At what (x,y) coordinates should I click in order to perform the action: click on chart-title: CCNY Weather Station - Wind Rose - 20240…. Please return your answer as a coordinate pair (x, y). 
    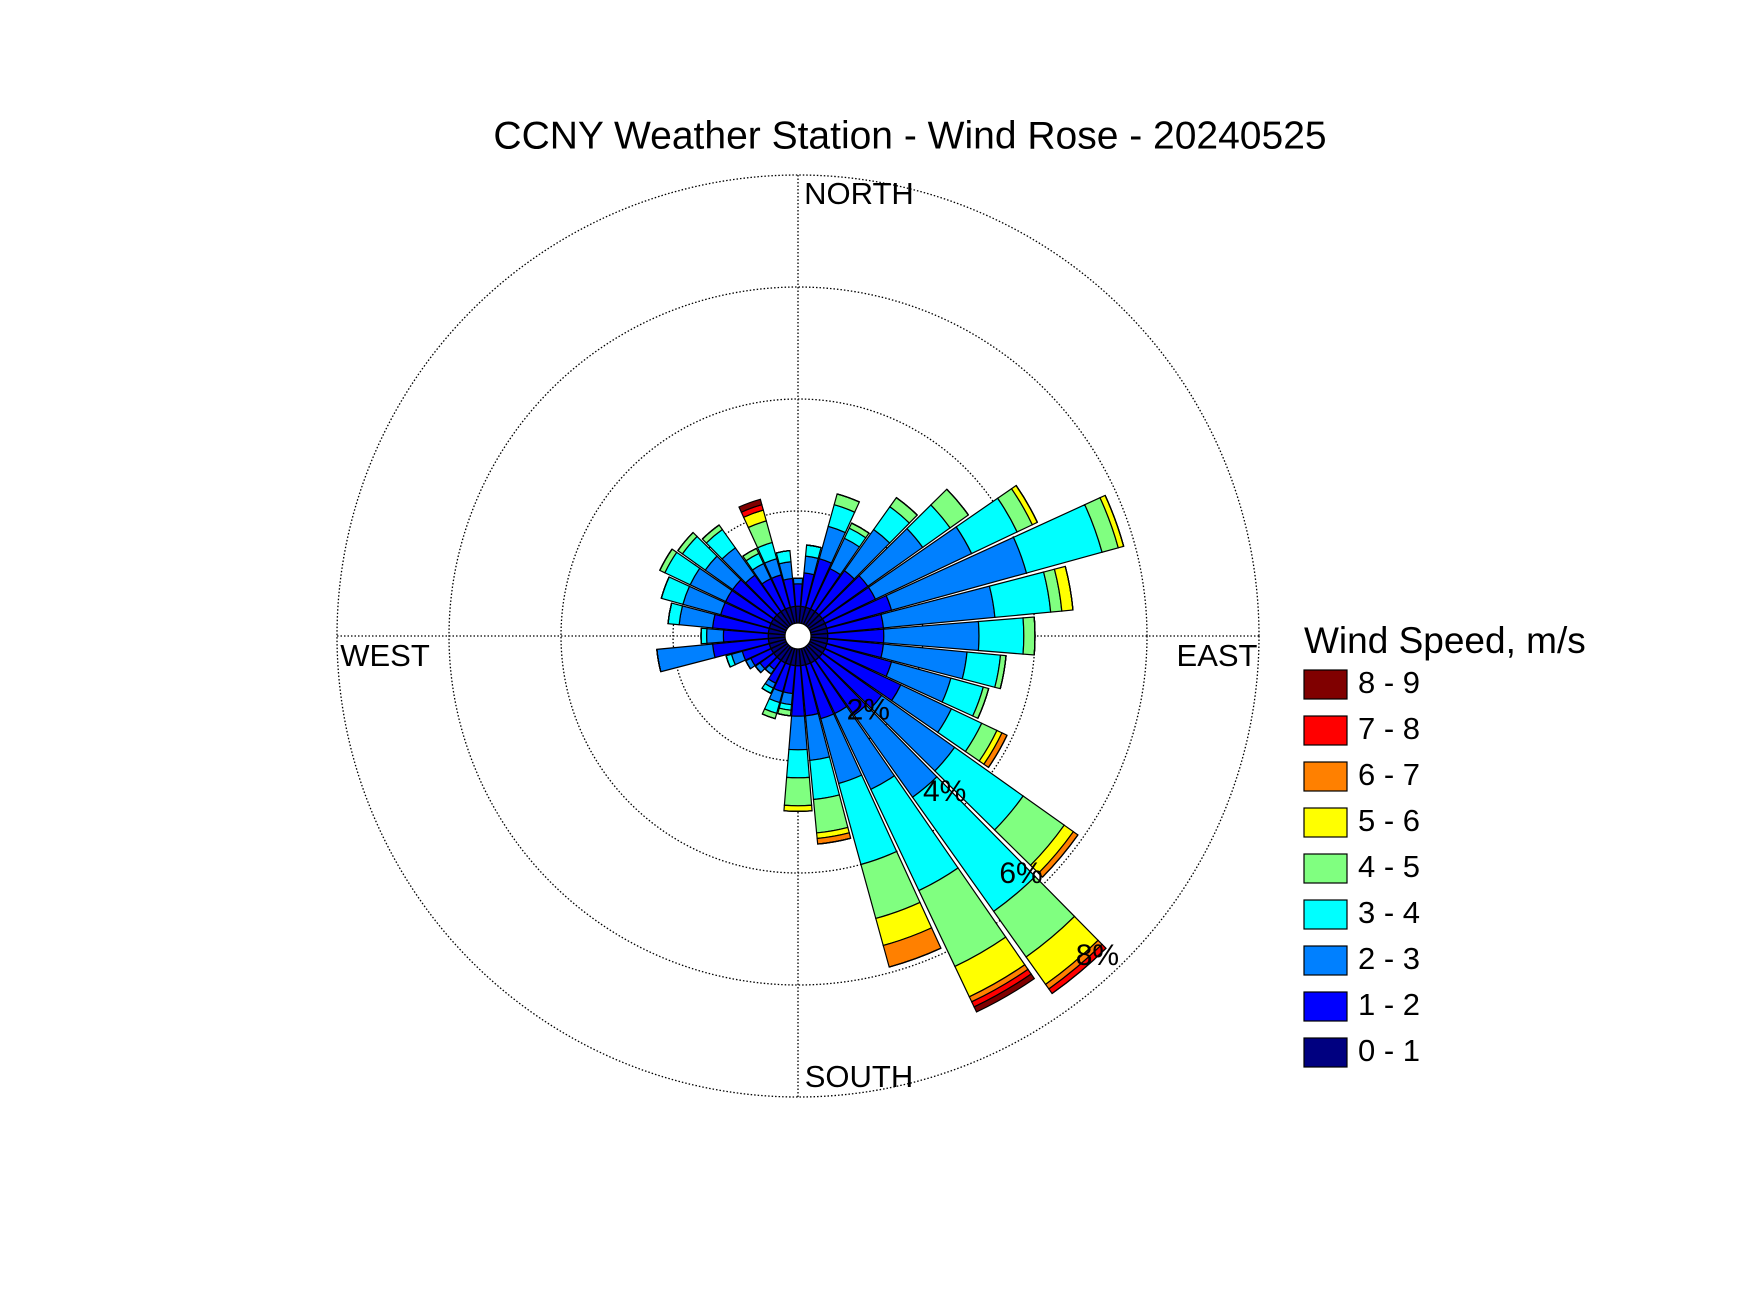
    Looking at the image, I should click on (909, 135).